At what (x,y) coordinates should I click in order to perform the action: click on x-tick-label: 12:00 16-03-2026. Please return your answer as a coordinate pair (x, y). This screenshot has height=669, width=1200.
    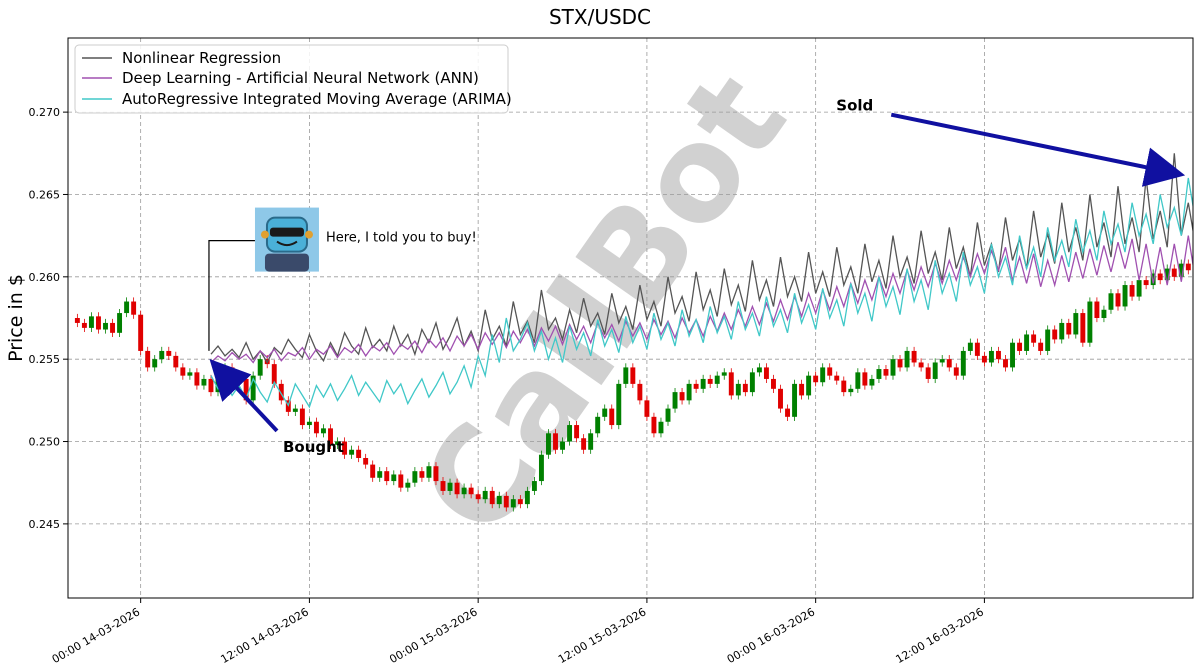
    Looking at the image, I should click on (940, 635).